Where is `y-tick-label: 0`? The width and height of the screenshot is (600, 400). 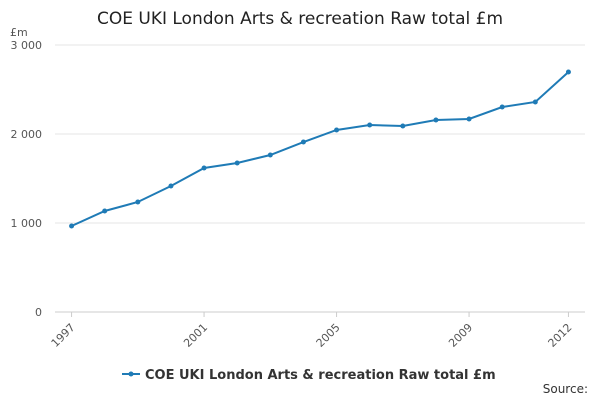 y-tick-label: 0 is located at coordinates (38, 312).